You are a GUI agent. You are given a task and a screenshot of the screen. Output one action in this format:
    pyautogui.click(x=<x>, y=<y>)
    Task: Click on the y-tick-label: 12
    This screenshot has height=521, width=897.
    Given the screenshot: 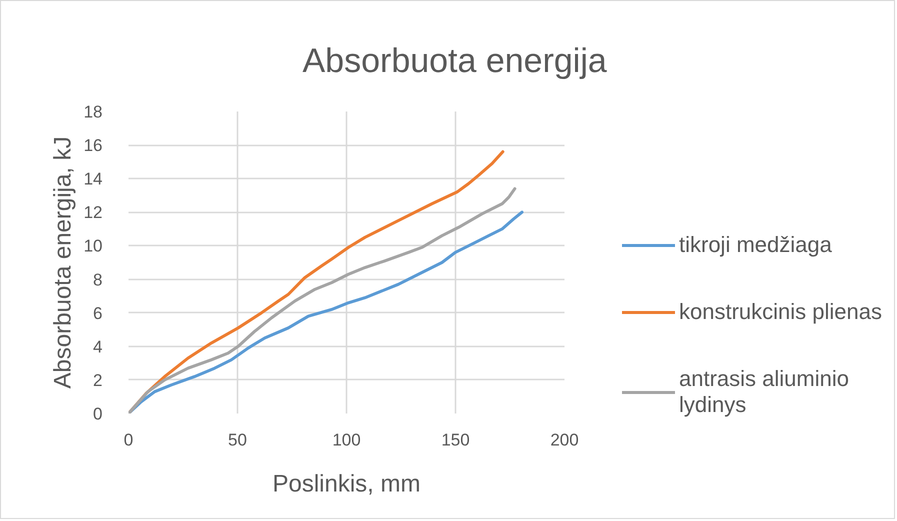 What is the action you would take?
    pyautogui.click(x=93, y=212)
    